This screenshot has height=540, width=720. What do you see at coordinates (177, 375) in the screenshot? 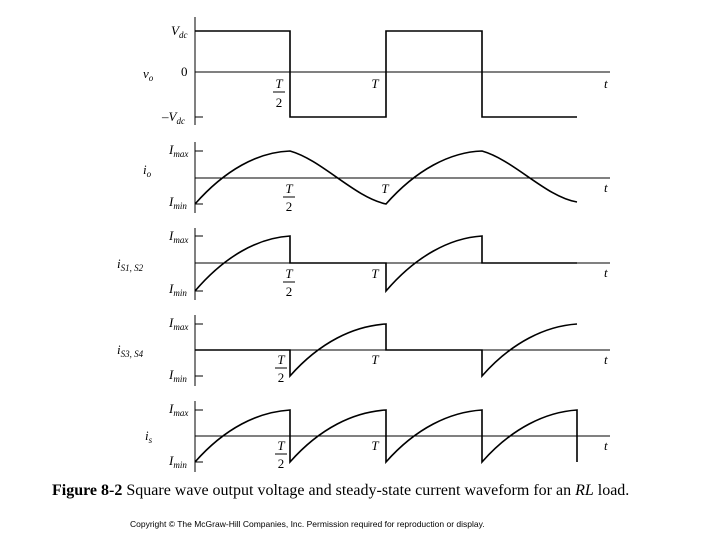
I see `is34-level-min: Imin` at bounding box center [177, 375].